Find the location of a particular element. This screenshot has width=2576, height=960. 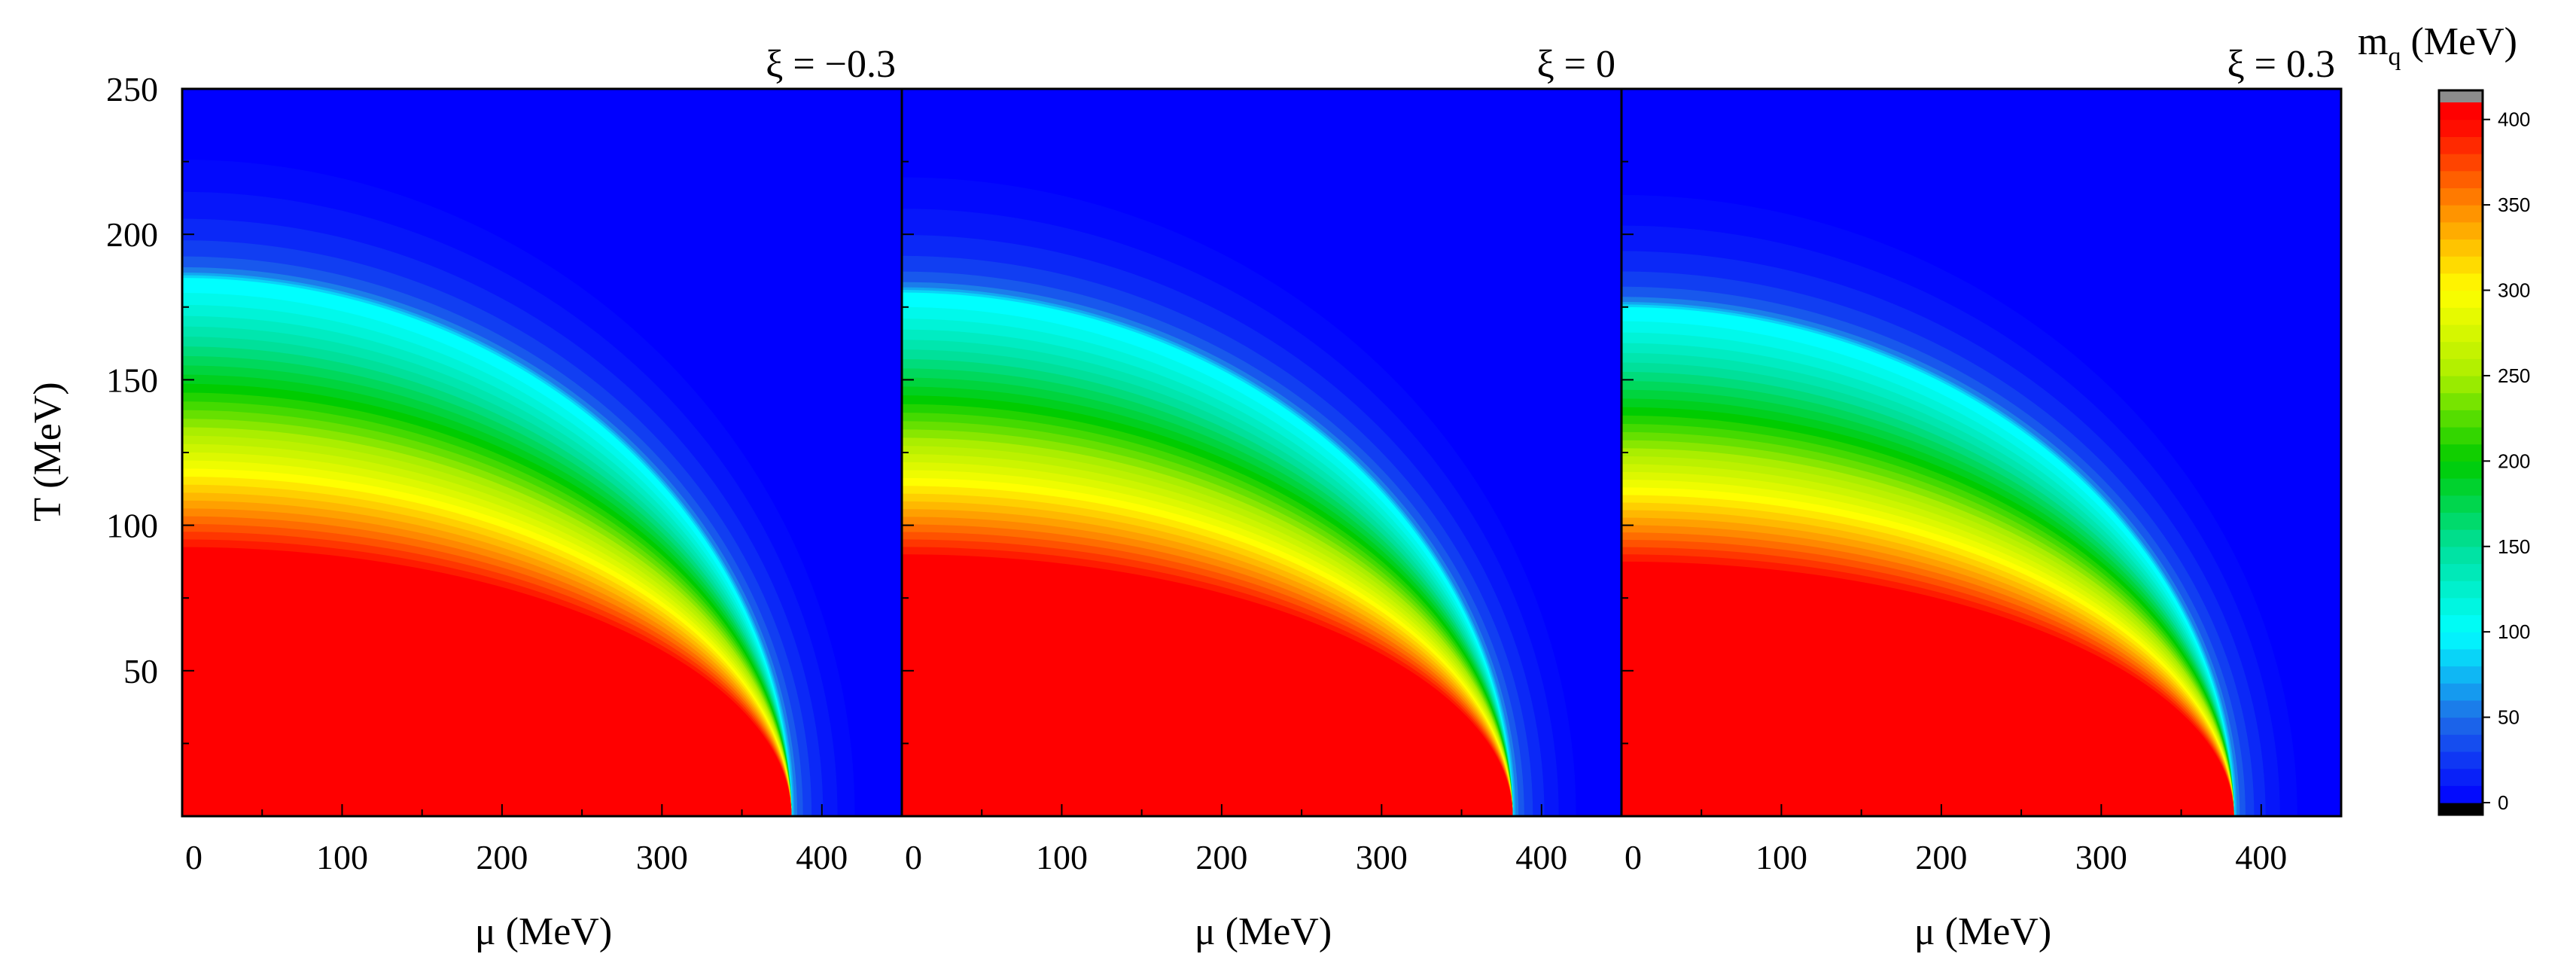

y-tick-label: 150 is located at coordinates (132, 380).